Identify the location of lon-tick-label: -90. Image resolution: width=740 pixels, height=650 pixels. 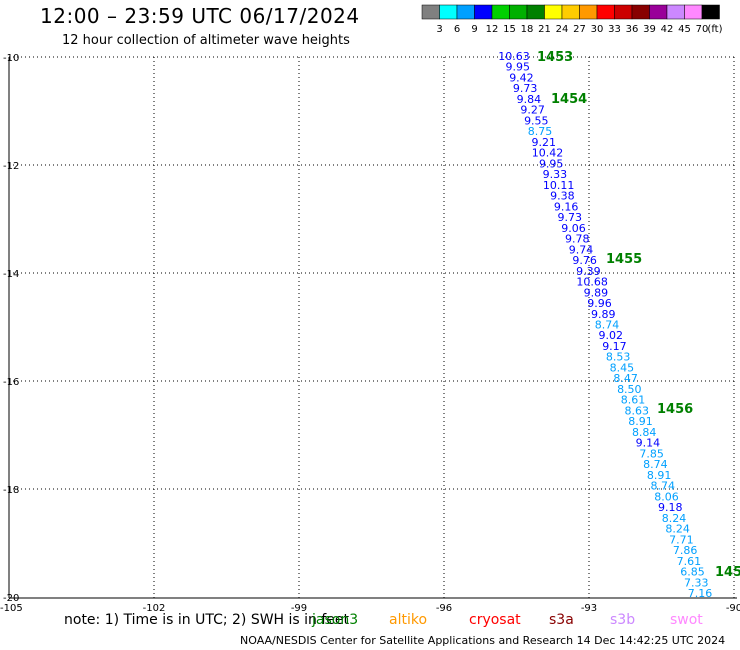
(733, 608).